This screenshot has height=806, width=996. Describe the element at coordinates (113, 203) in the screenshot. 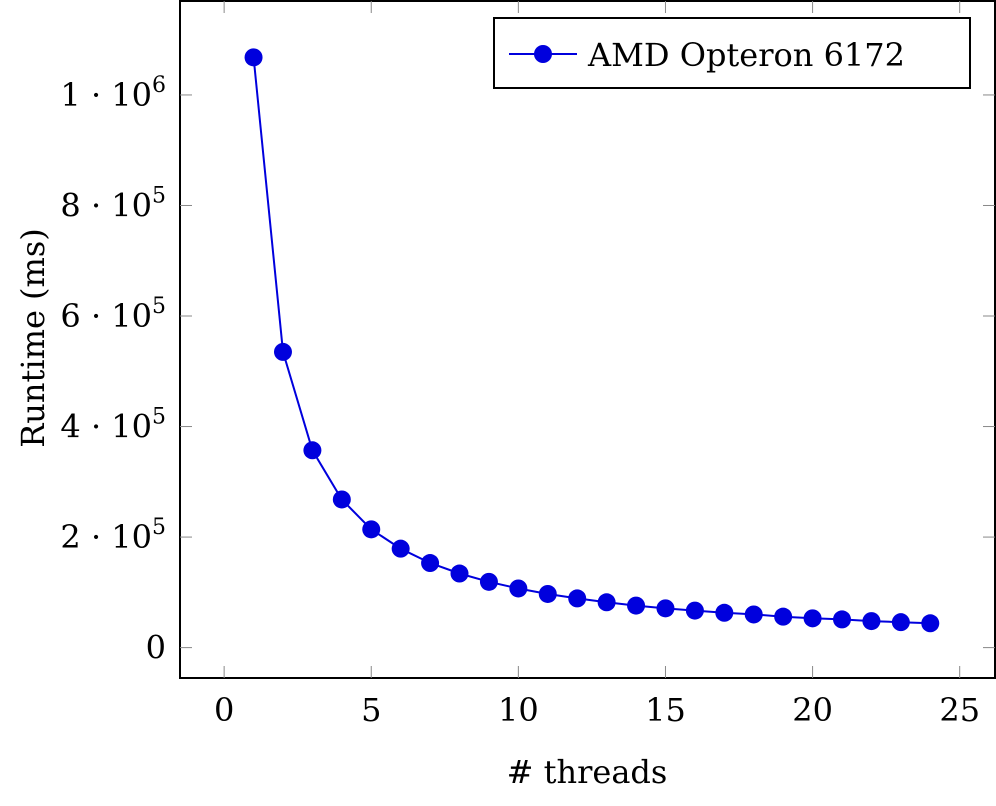

I see `y-tick-label: 8 · 10⁵` at that location.